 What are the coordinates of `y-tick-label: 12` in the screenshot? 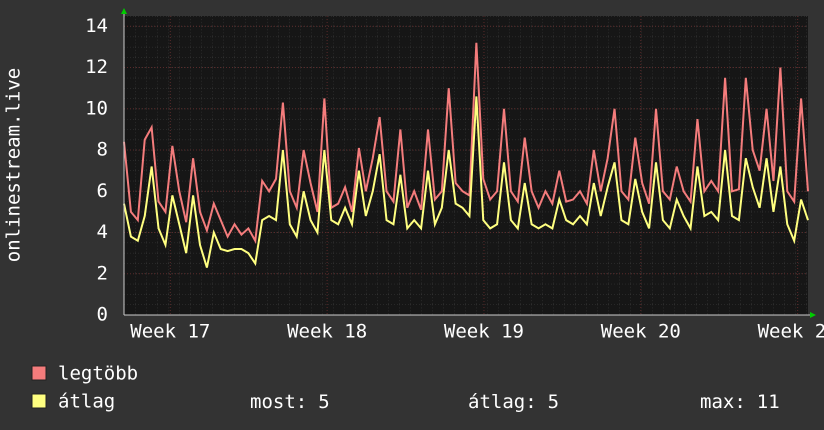 It's located at (96, 67).